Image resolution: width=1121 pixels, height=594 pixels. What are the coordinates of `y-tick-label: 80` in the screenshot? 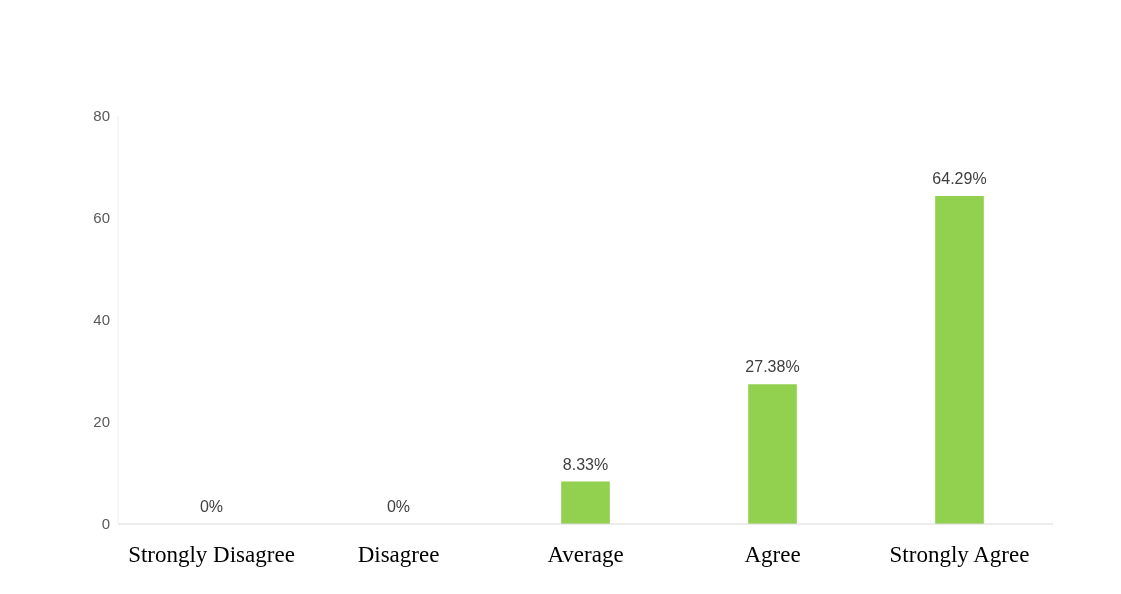 It's located at (101, 116).